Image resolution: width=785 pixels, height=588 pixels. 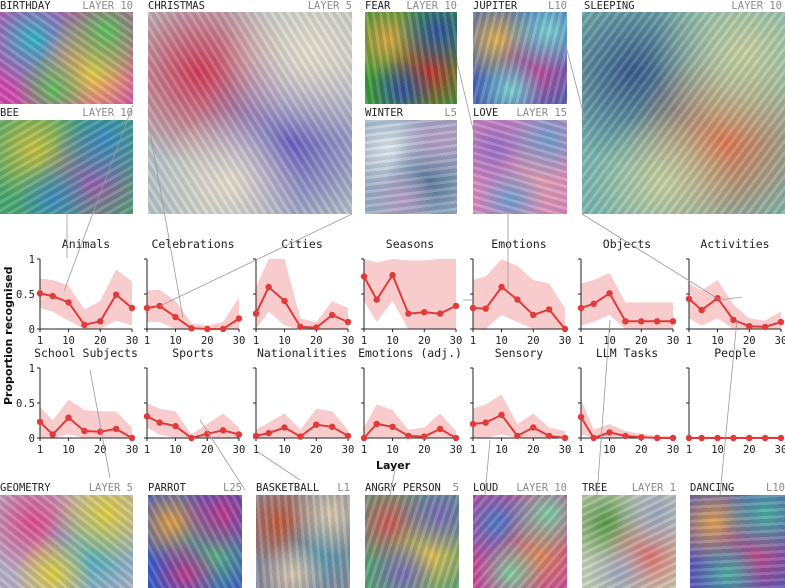 I want to click on geometry-layer-label: LAYER 5, so click(x=110, y=488).